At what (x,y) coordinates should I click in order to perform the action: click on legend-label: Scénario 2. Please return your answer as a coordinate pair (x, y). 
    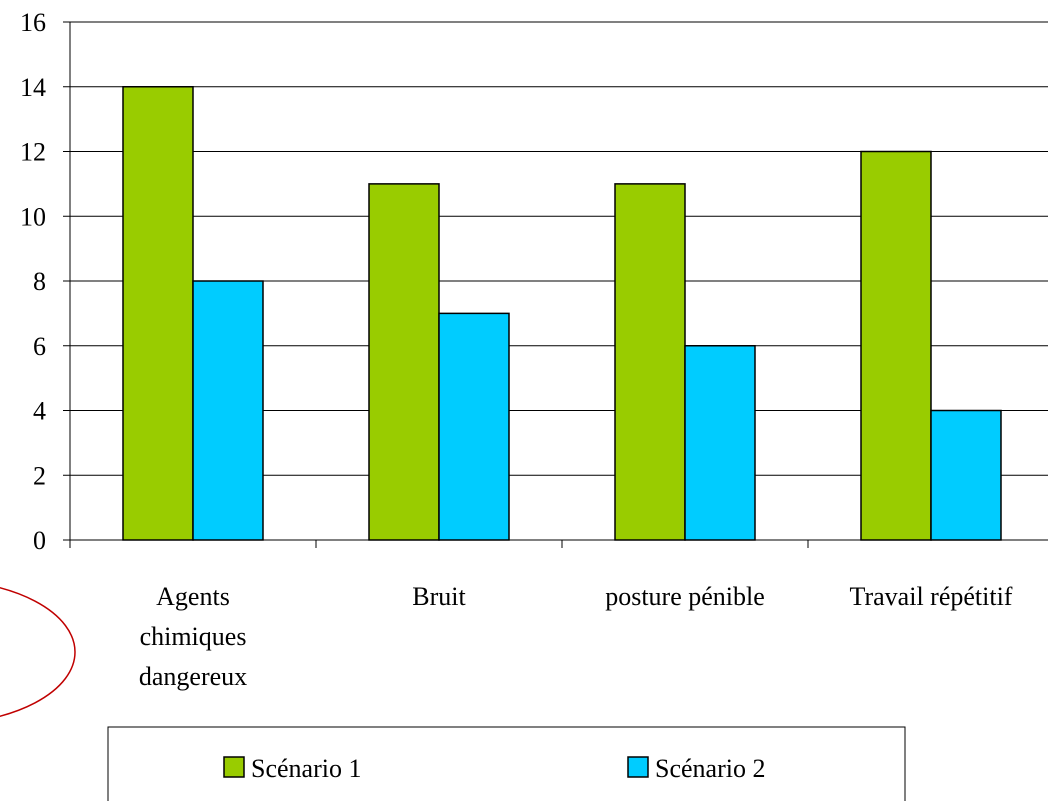
    Looking at the image, I should click on (710, 768).